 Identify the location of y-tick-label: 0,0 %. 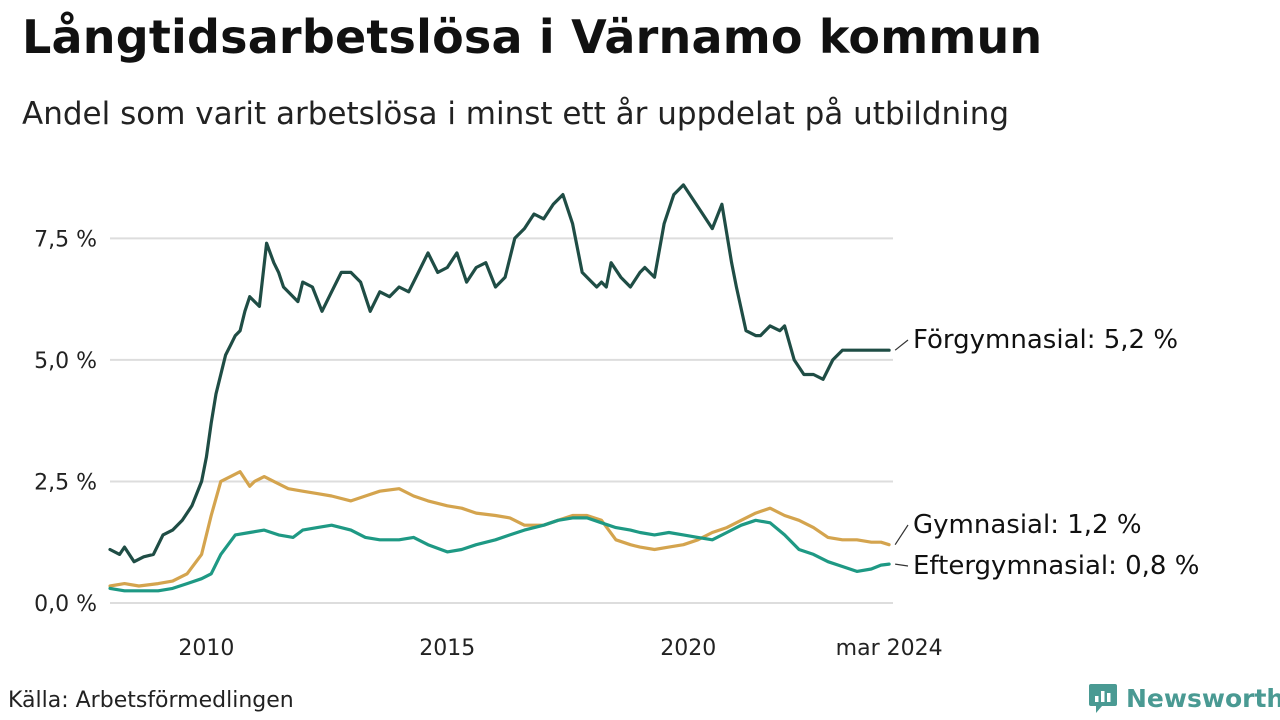
(65, 604).